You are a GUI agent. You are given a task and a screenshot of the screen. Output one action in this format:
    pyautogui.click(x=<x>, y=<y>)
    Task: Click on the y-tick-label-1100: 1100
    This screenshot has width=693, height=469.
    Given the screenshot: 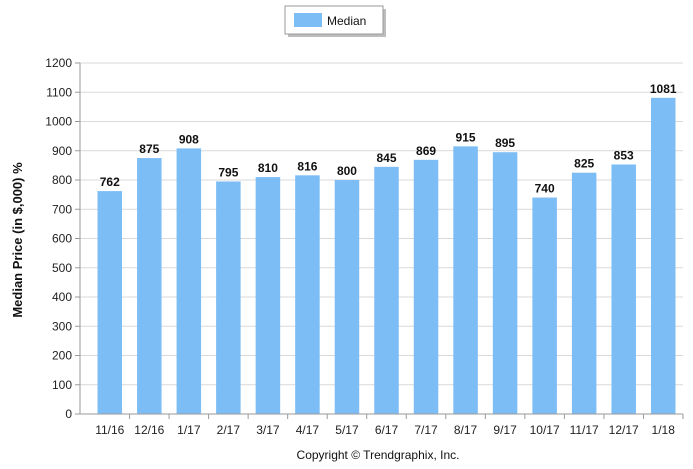 What is the action you would take?
    pyautogui.click(x=59, y=92)
    